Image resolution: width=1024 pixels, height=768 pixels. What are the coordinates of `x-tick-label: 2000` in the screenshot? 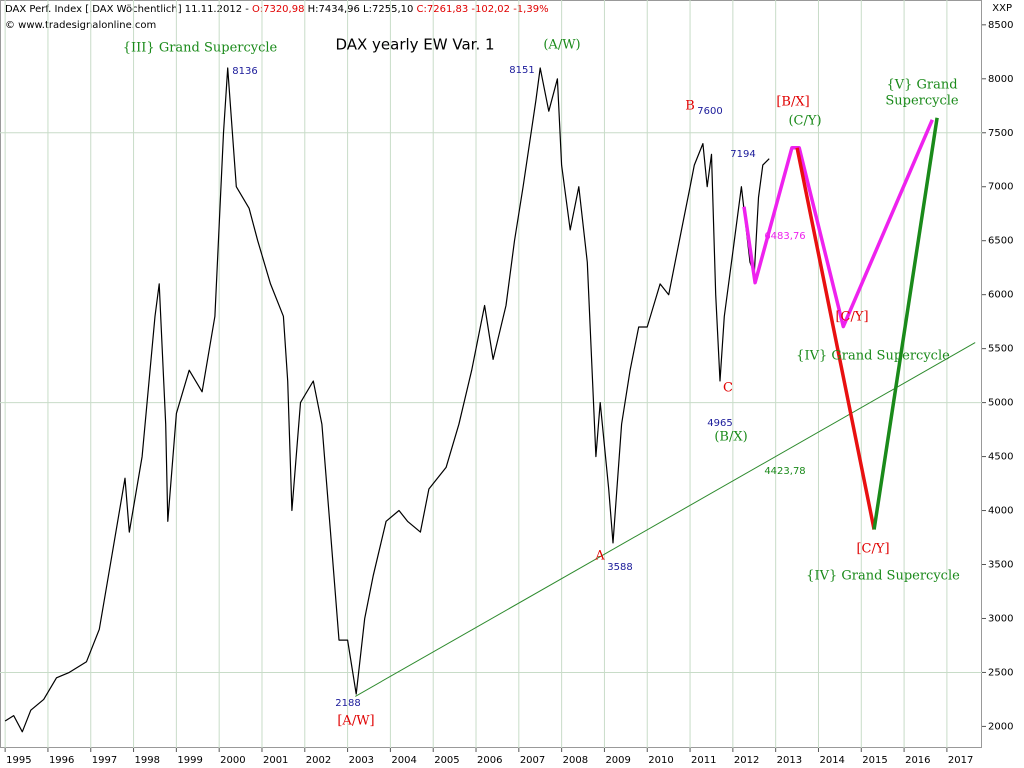 It's located at (232, 760).